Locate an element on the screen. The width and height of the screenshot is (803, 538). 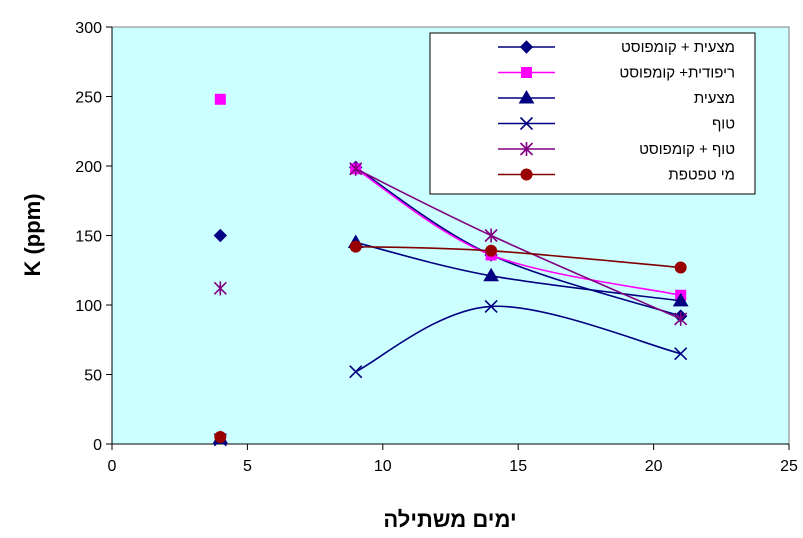
x-tick-label: 20 is located at coordinates (654, 466).